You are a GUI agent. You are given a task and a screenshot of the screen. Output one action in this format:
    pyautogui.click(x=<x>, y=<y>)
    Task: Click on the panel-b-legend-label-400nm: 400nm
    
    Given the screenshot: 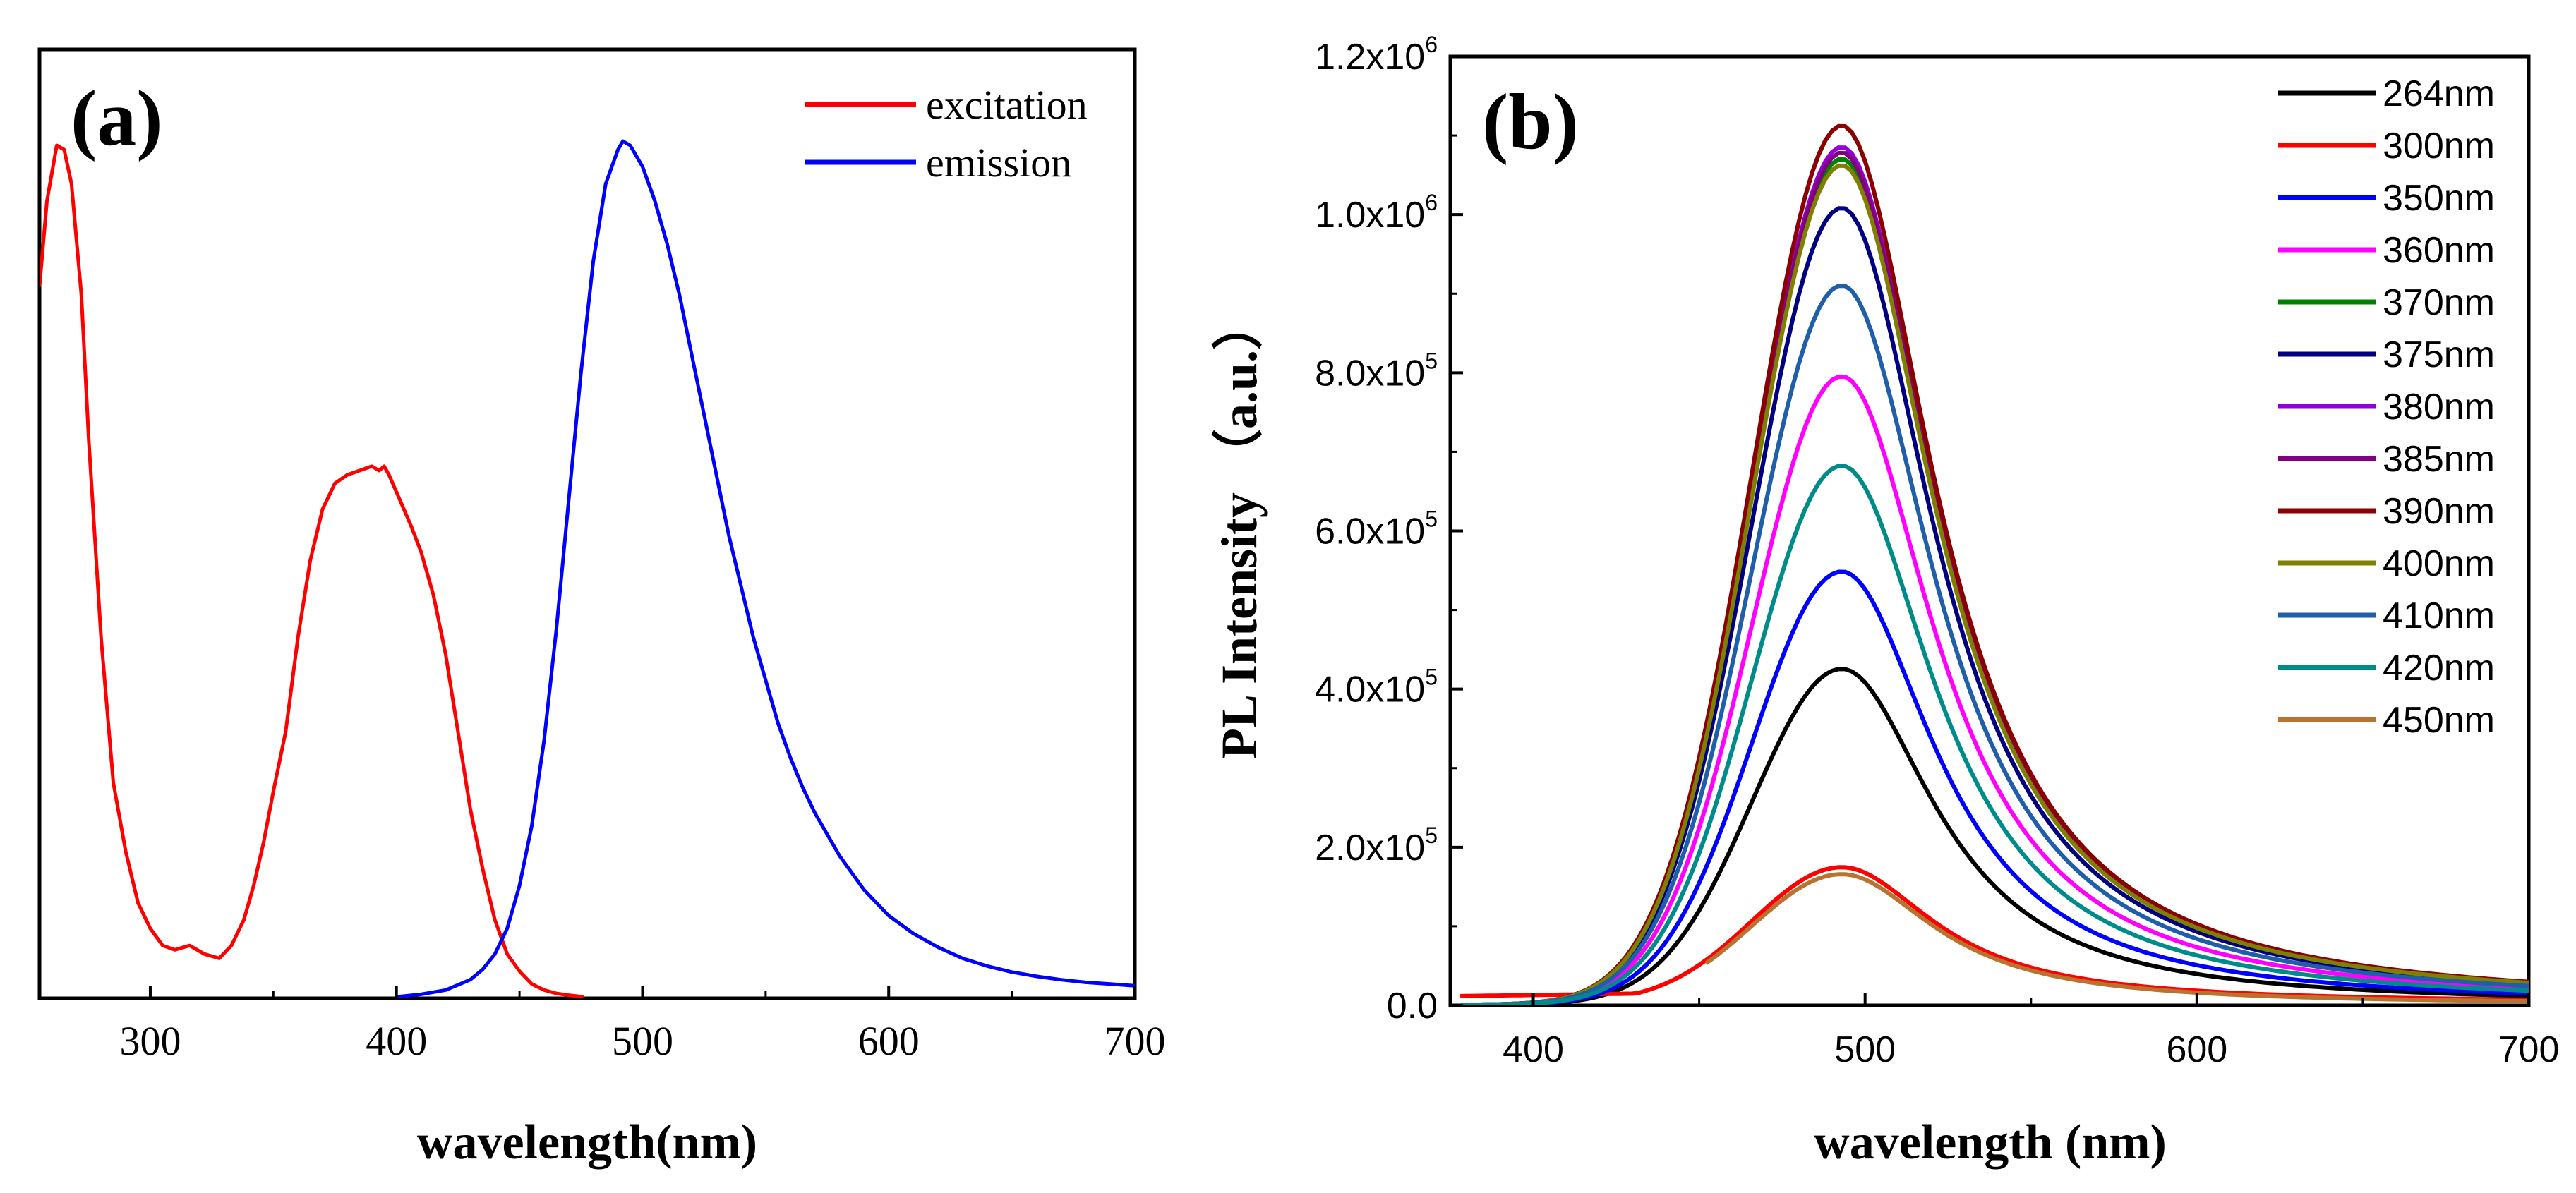 What is the action you would take?
    pyautogui.click(x=2439, y=563)
    